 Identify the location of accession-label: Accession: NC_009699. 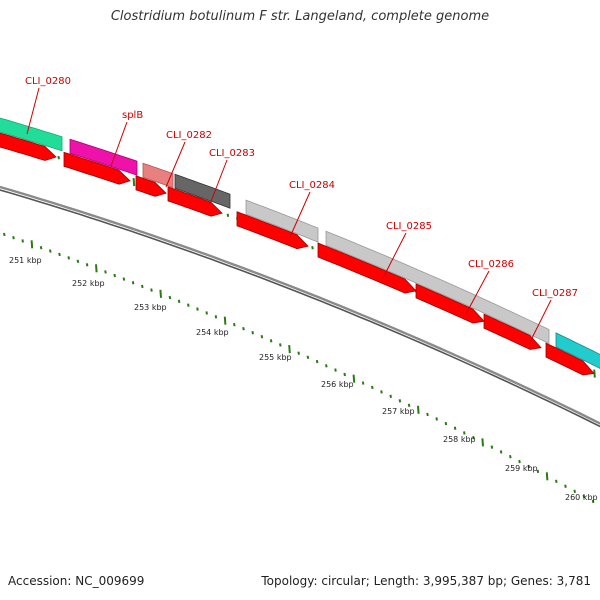
(76, 581).